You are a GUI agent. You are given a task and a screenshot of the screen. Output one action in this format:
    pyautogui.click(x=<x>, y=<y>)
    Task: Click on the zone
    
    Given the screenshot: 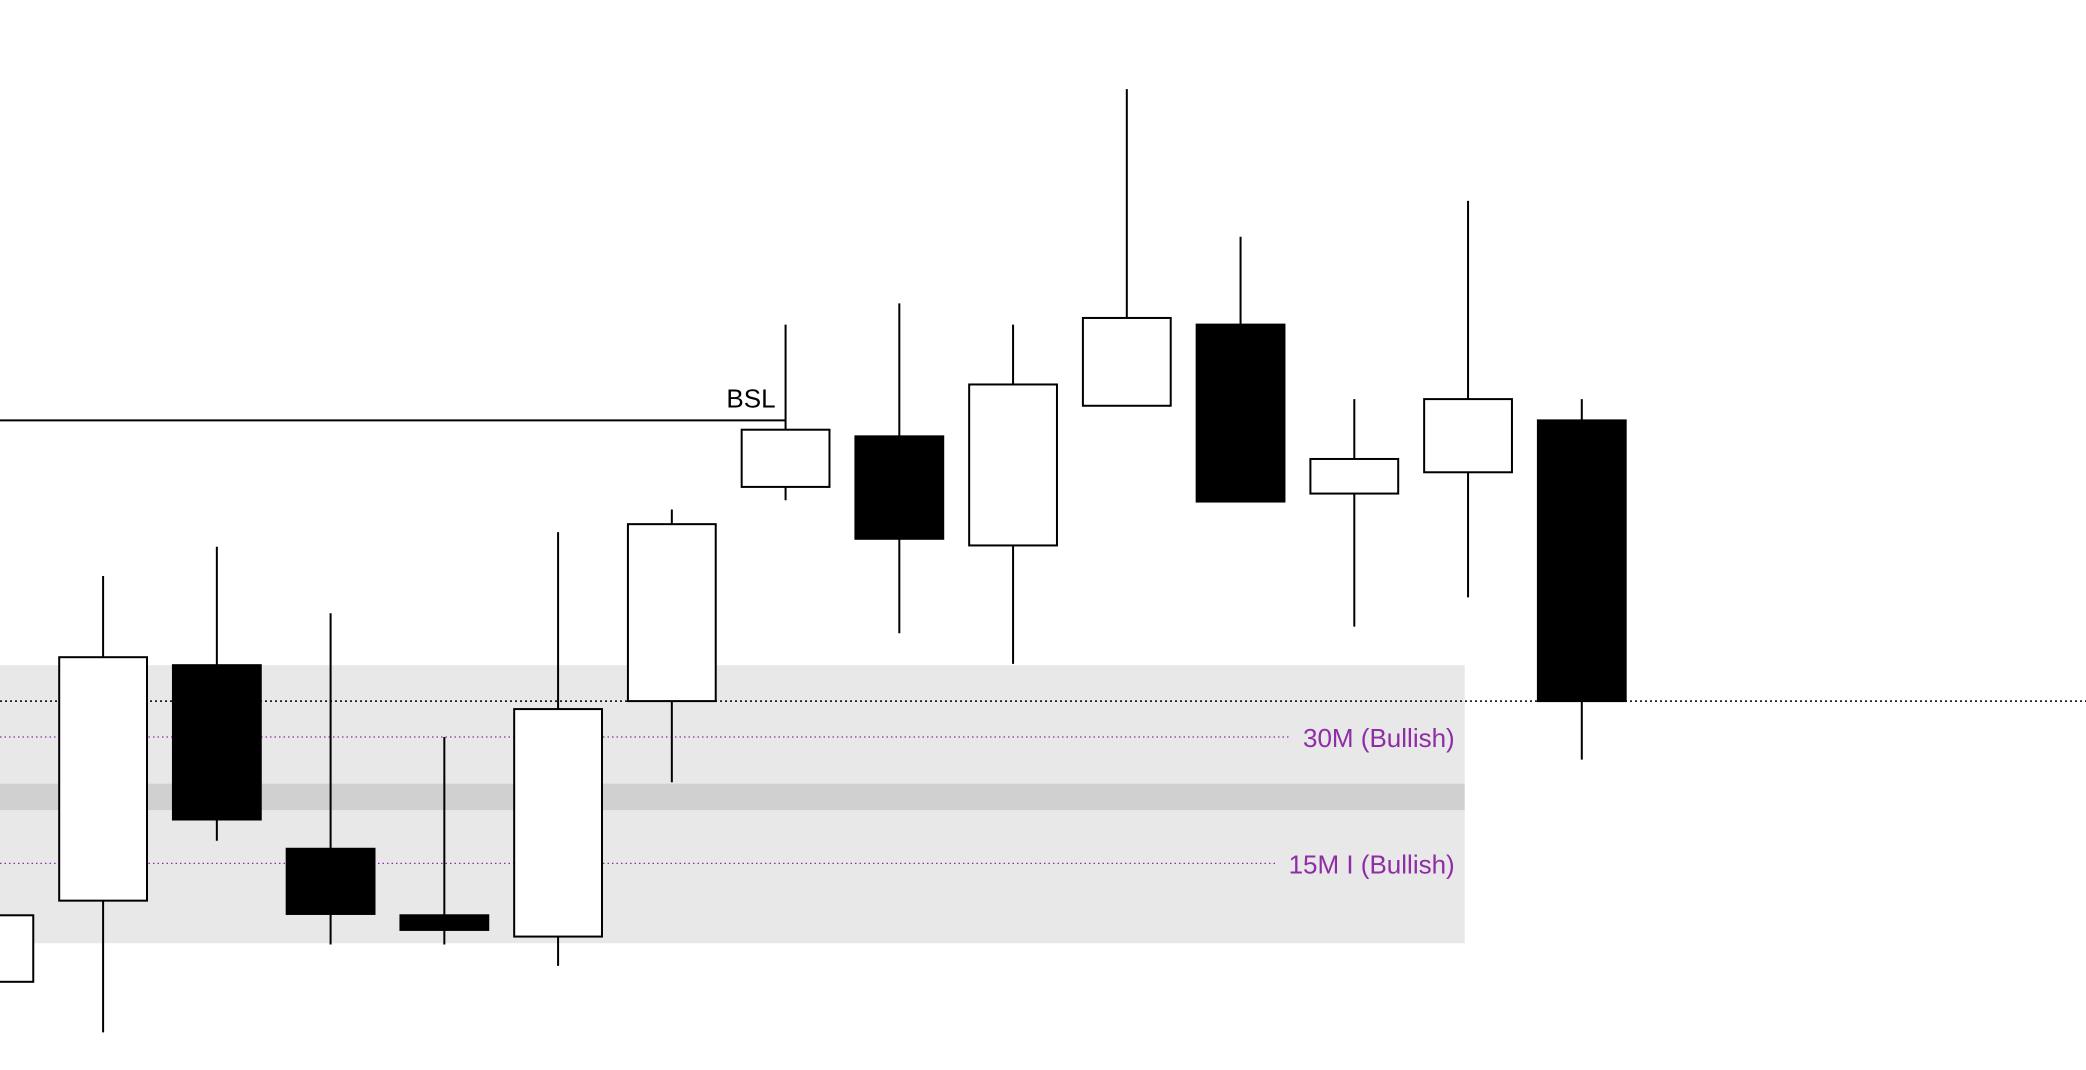 What is the action you would take?
    pyautogui.click(x=732, y=877)
    